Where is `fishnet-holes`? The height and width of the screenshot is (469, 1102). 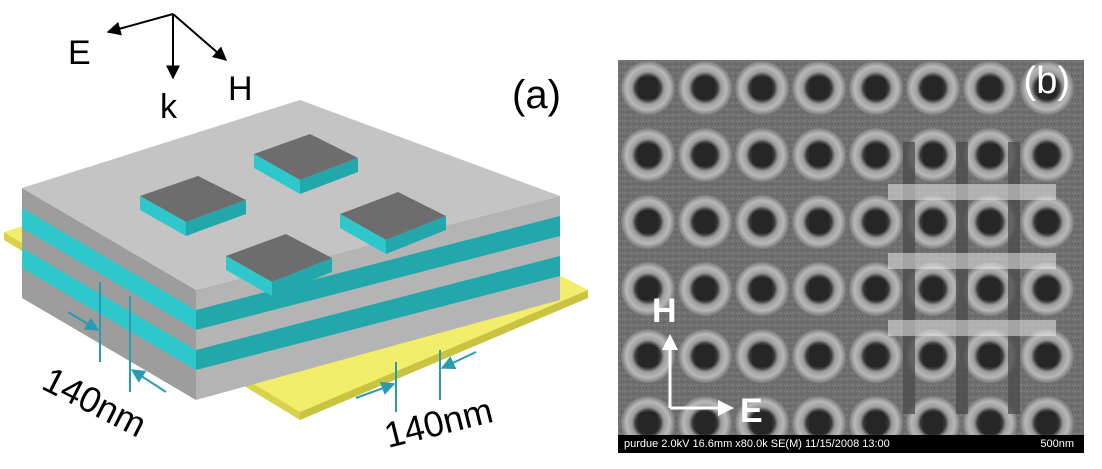 fishnet-holes is located at coordinates (293, 215).